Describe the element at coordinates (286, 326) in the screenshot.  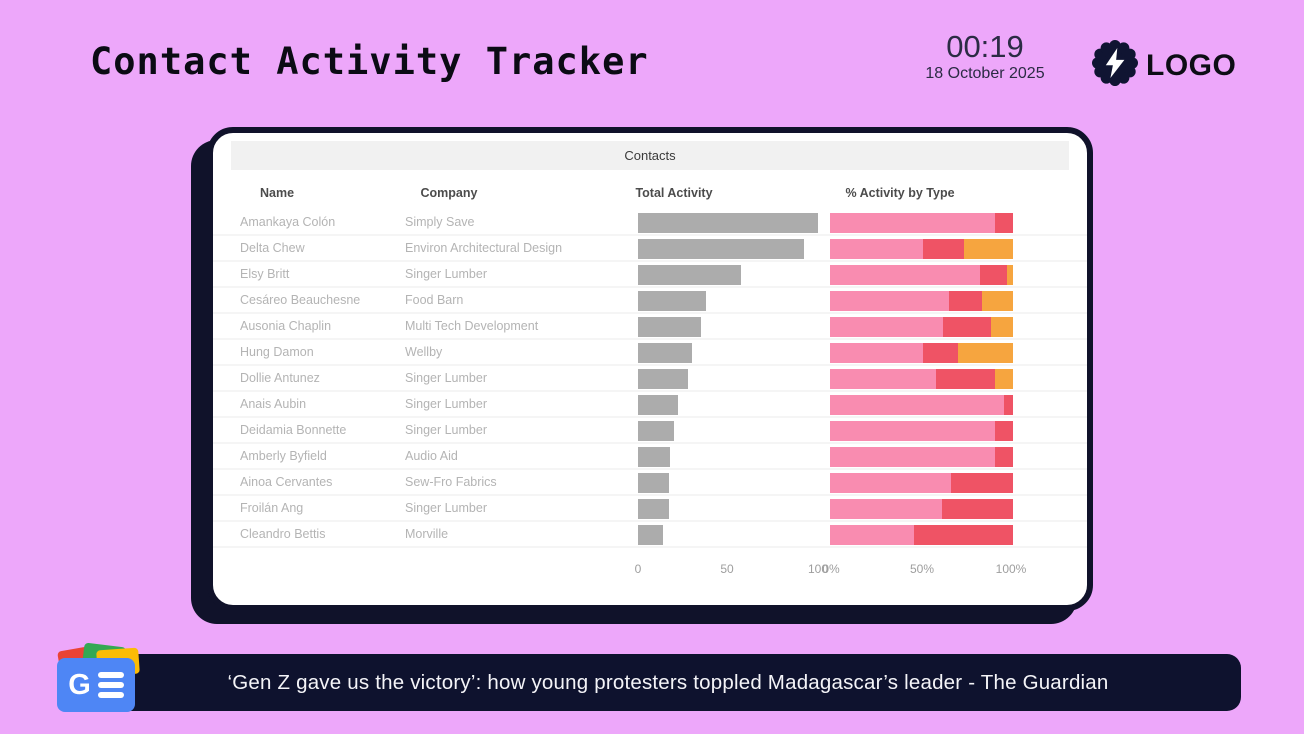
I see `cell-name: Ausonia Chaplin` at that location.